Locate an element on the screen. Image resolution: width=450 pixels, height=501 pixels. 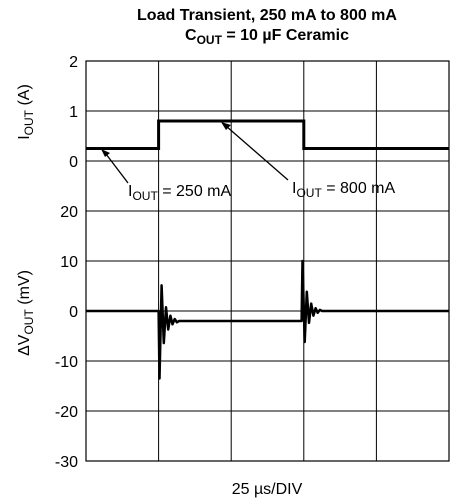
current-trace is located at coordinates (267, 134).